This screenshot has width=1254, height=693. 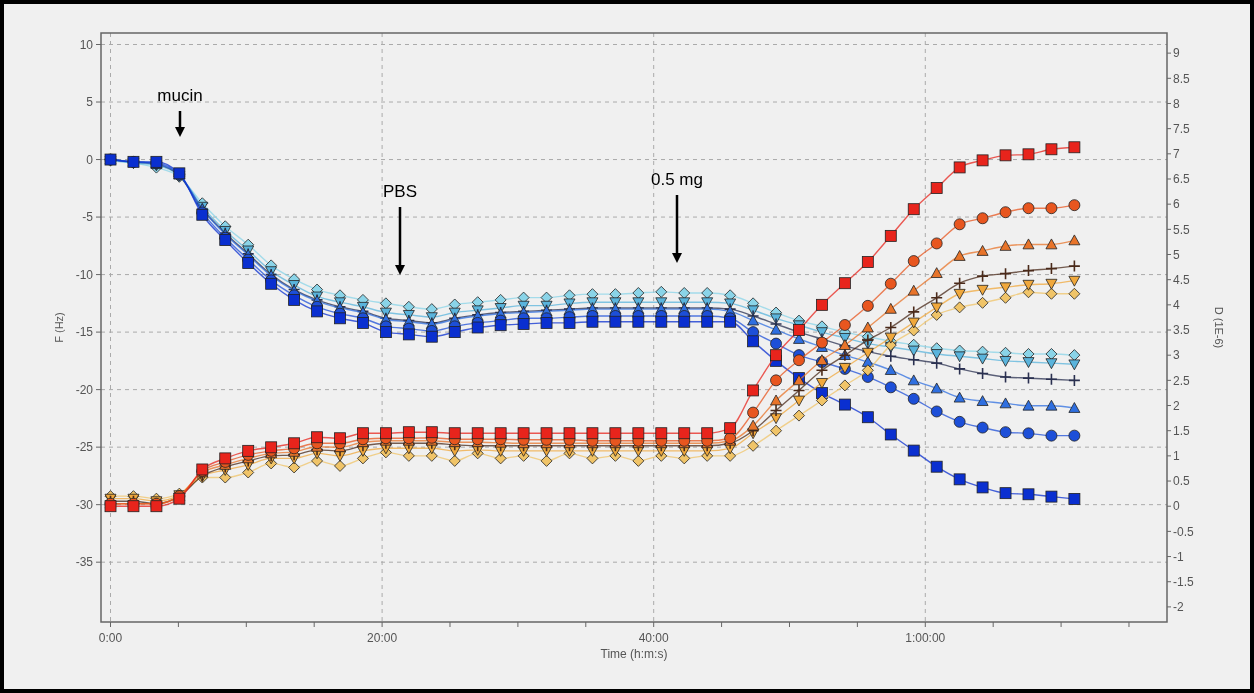 I want to click on y-tick-label: -25, so click(x=84, y=447).